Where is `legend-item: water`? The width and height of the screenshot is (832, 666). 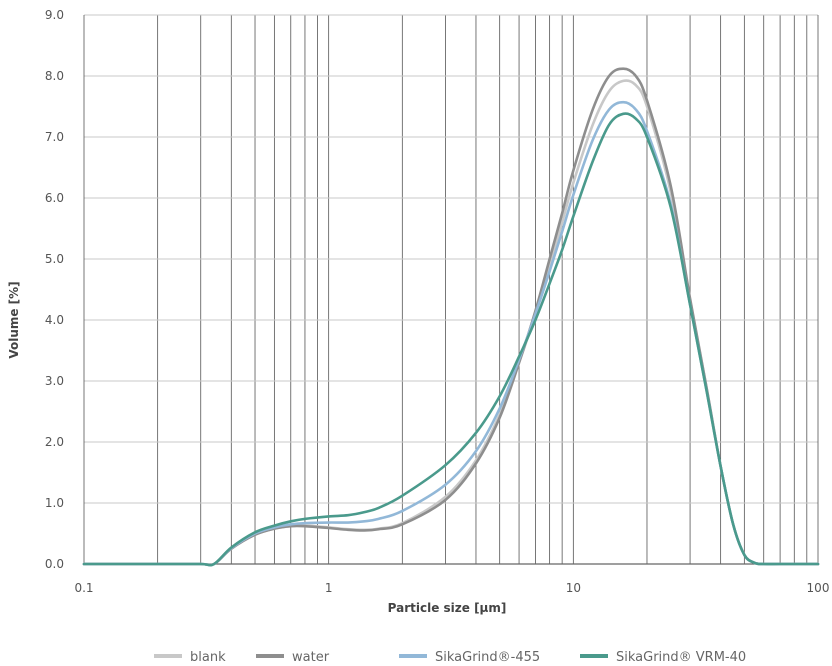 legend-item: water is located at coordinates (293, 657).